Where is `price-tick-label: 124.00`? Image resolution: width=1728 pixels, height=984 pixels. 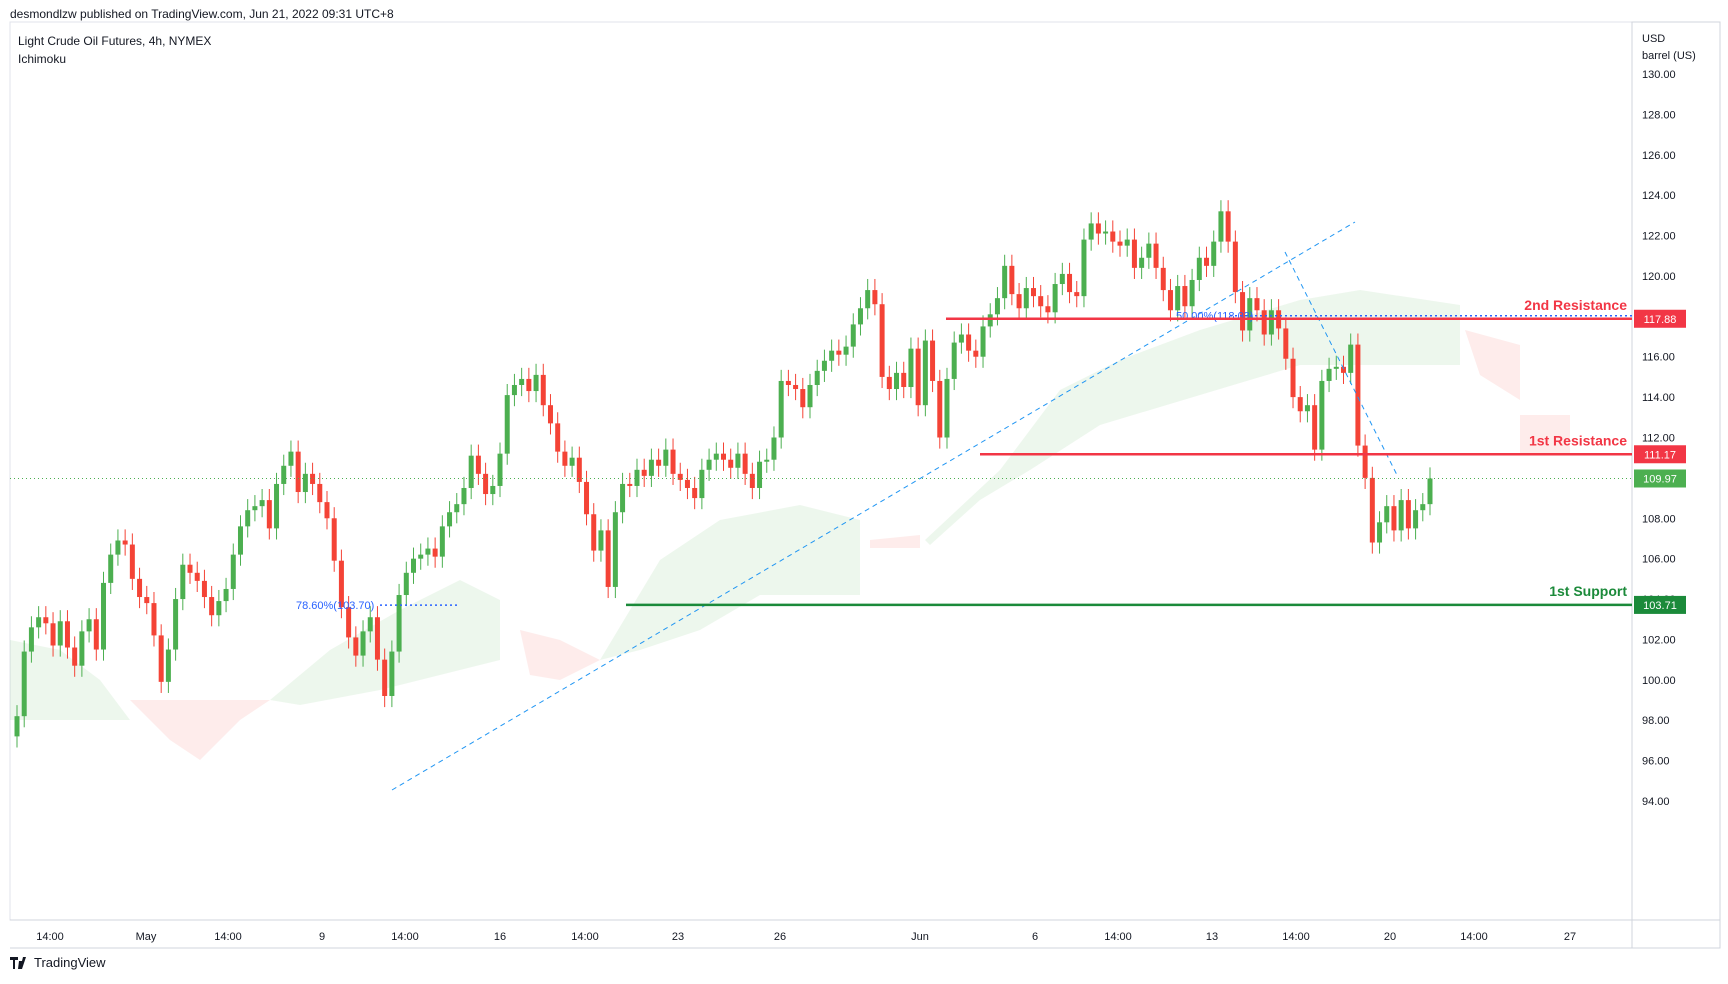
price-tick-label: 124.00 is located at coordinates (1659, 196).